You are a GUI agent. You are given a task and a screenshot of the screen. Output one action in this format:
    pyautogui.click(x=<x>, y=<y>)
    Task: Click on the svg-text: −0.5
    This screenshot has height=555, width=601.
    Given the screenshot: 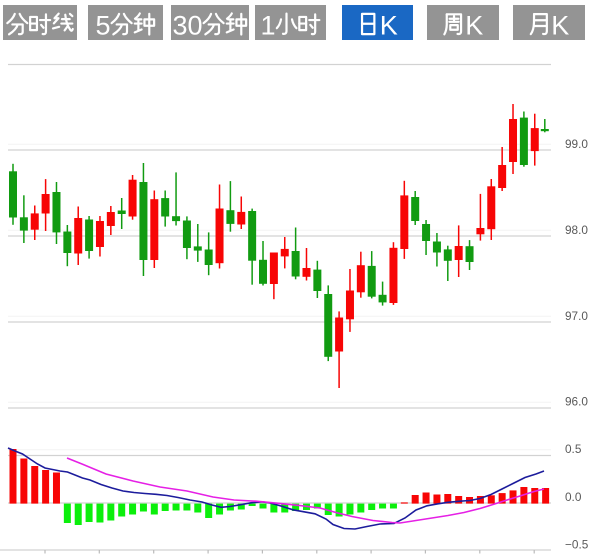 What is the action you would take?
    pyautogui.click(x=577, y=545)
    